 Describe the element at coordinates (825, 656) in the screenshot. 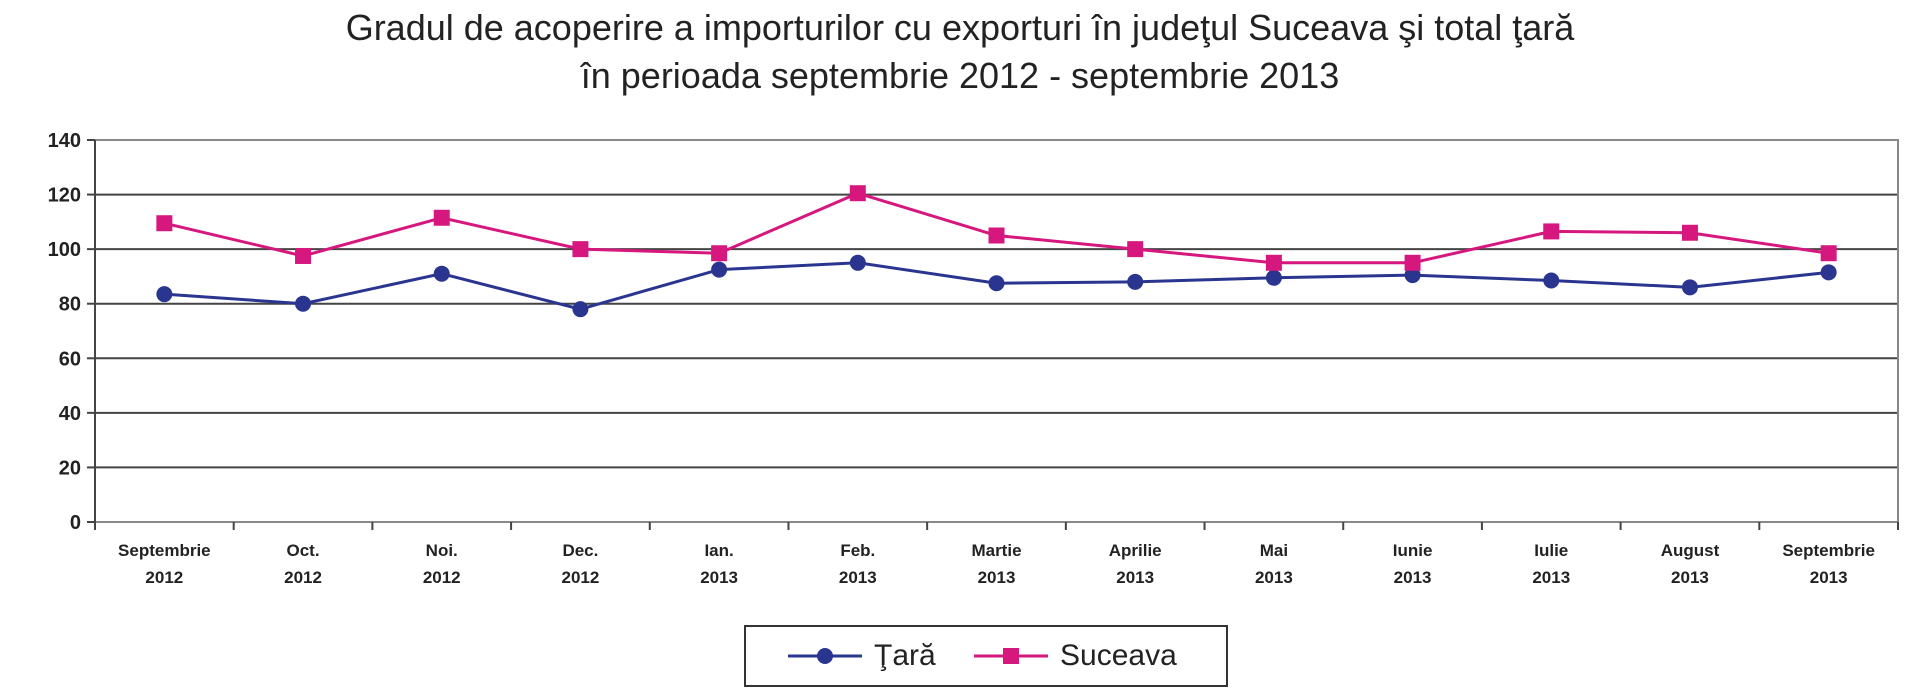

I see `legend-line-circle-icon` at that location.